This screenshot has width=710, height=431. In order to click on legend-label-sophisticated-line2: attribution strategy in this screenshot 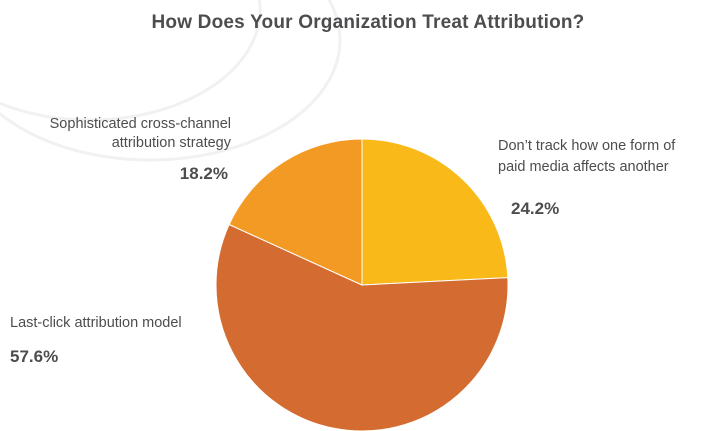, I will do `click(171, 143)`.